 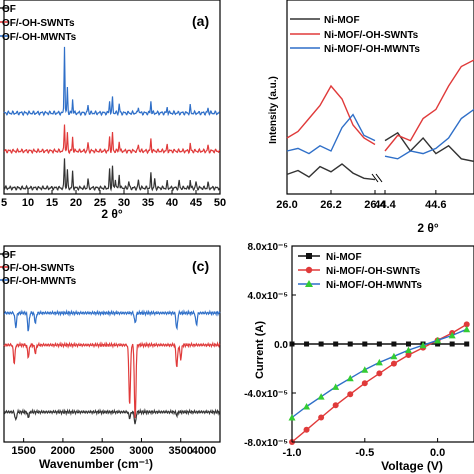 I want to click on y-tick-label-d-0: 8.0x10⁻⁵, so click(x=267, y=247).